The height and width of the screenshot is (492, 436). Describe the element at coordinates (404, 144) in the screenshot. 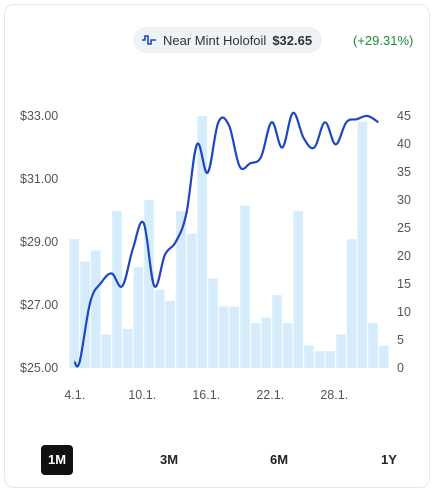

I see `y-right-tick-label: 40` at that location.